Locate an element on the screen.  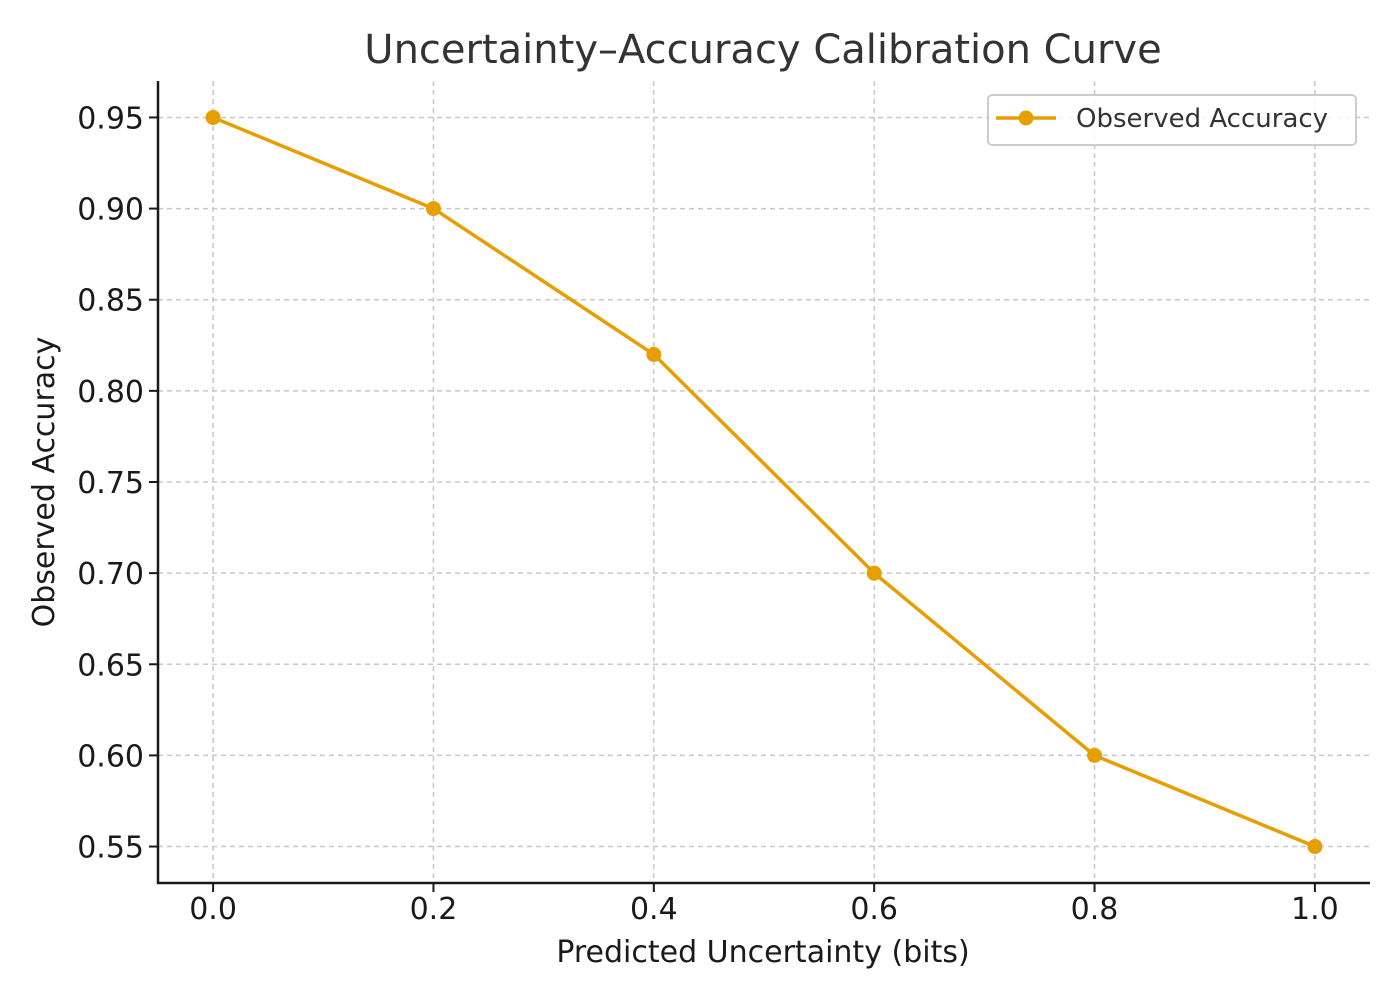
chart-title: Uncertainty–Accuracy Calibration Curve is located at coordinates (762, 50).